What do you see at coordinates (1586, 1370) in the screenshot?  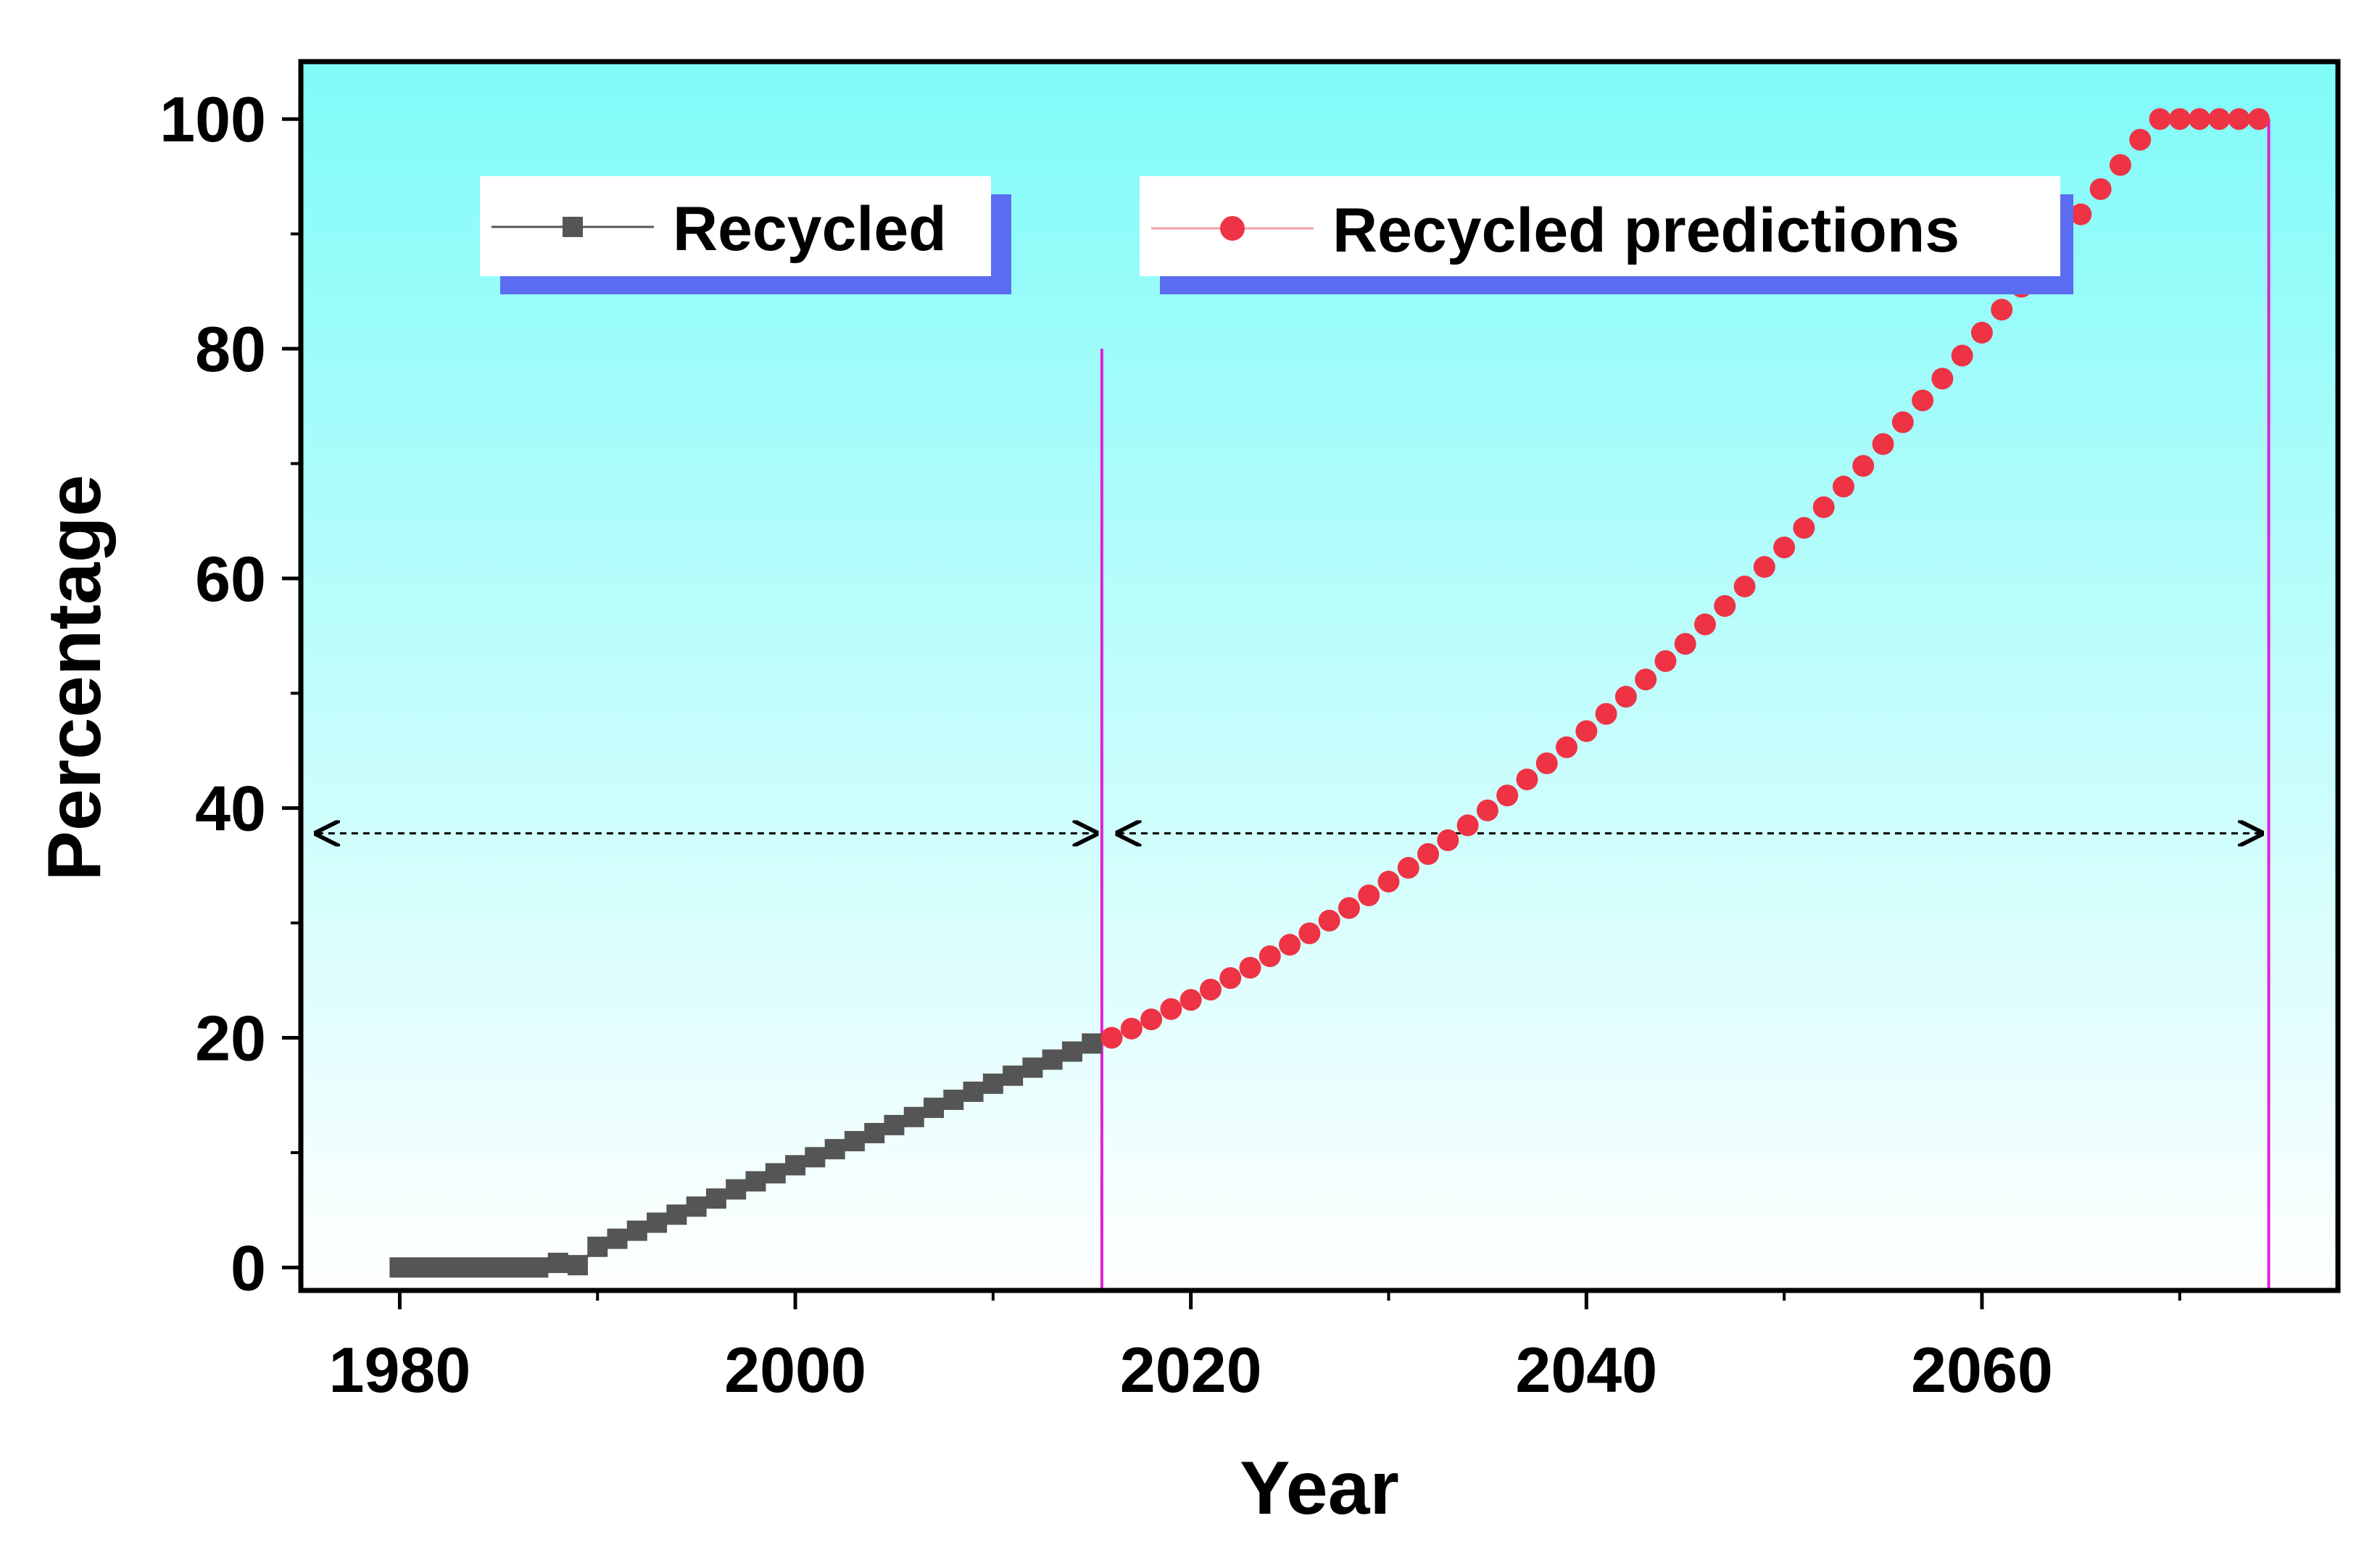 I see `x-tick-label: 2040` at bounding box center [1586, 1370].